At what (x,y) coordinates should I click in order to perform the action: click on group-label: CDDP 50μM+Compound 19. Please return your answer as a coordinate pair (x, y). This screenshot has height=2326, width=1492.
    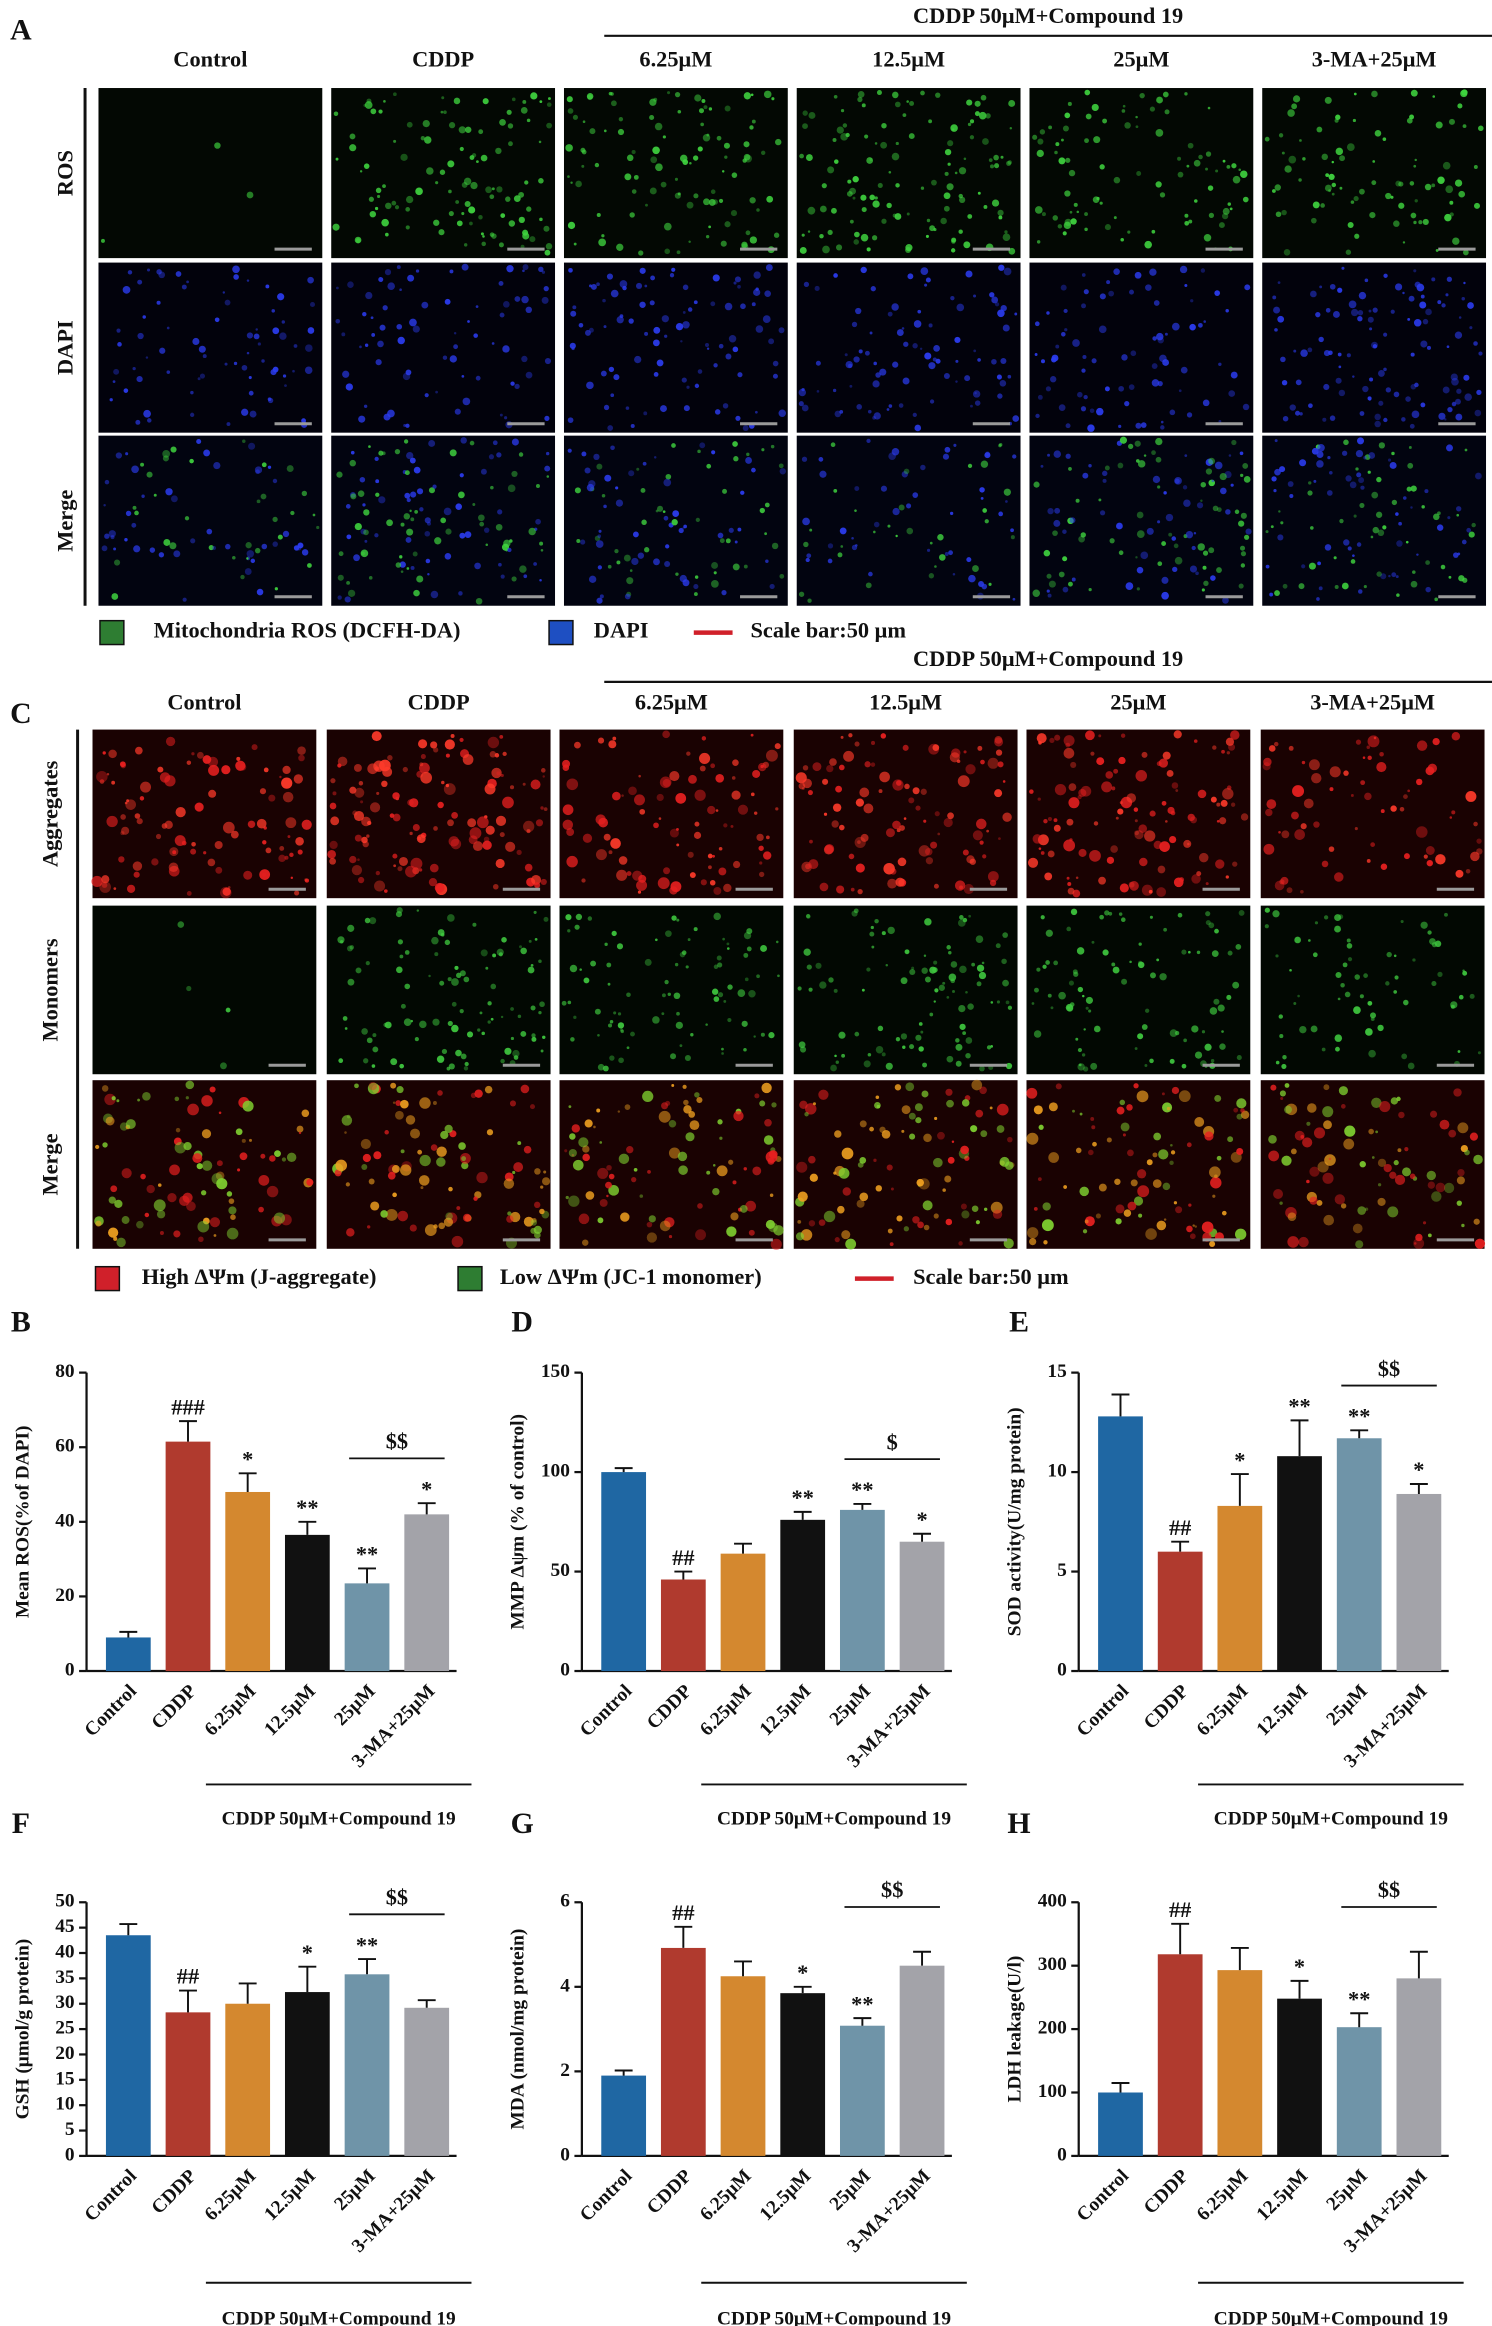
    Looking at the image, I should click on (834, 2317).